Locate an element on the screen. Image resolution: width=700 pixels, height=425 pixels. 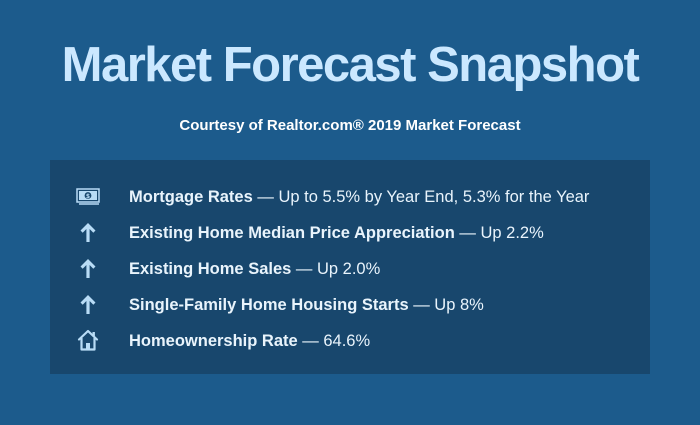
forecast-item-value: — Up 8% is located at coordinates (446, 305).